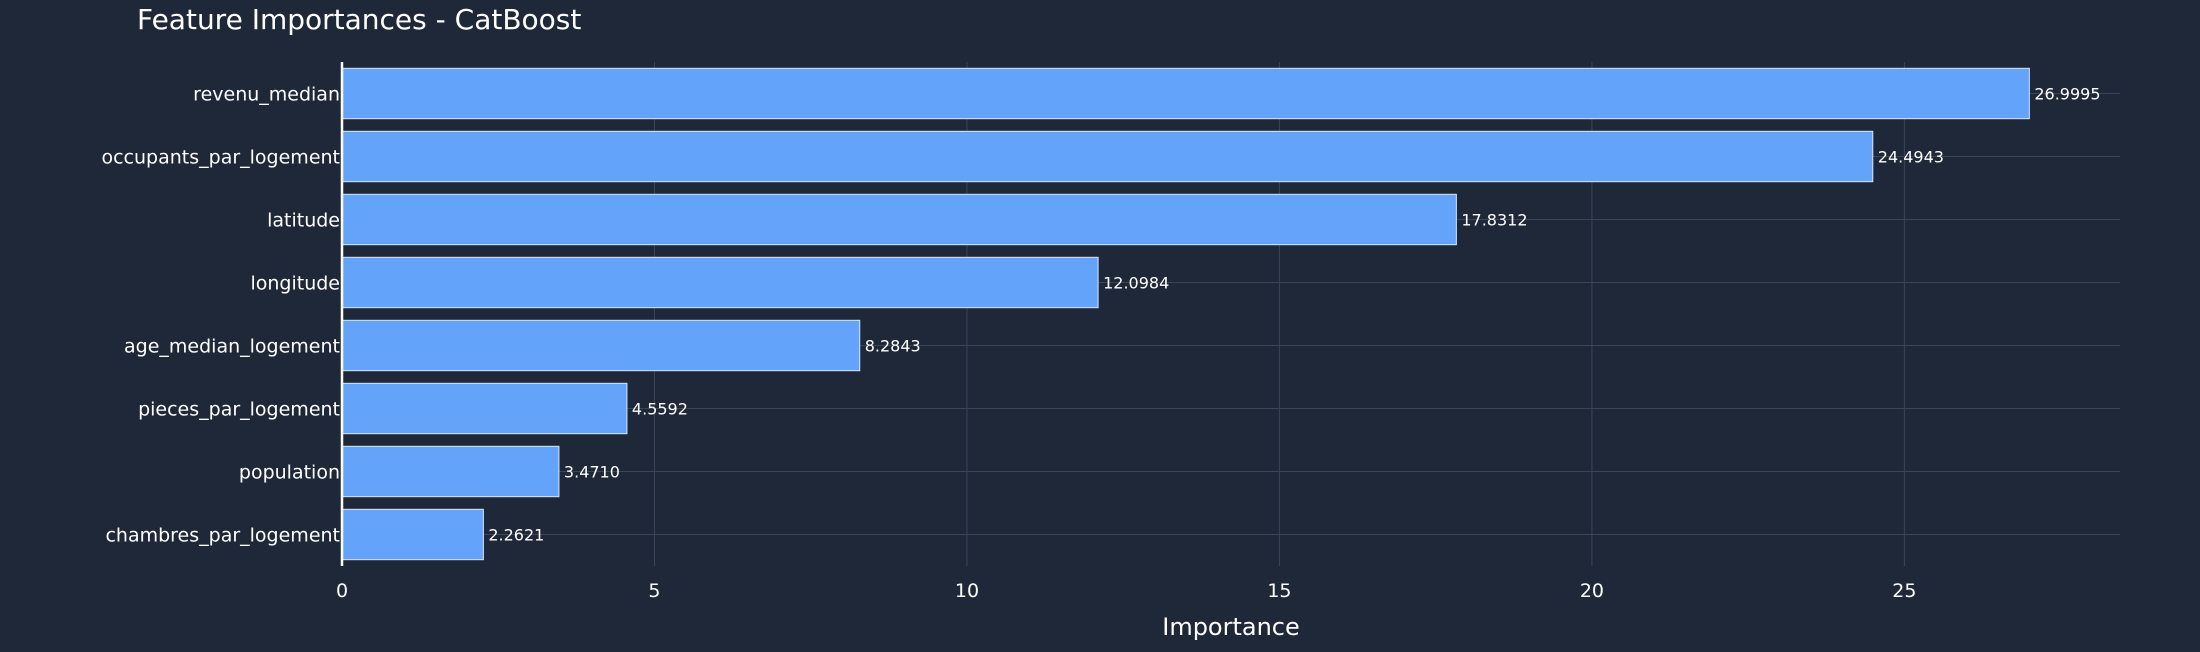 Image resolution: width=2200 pixels, height=652 pixels. What do you see at coordinates (1126, 591) in the screenshot?
I see `x-tick-labels: 0 5 10 15 20 25` at bounding box center [1126, 591].